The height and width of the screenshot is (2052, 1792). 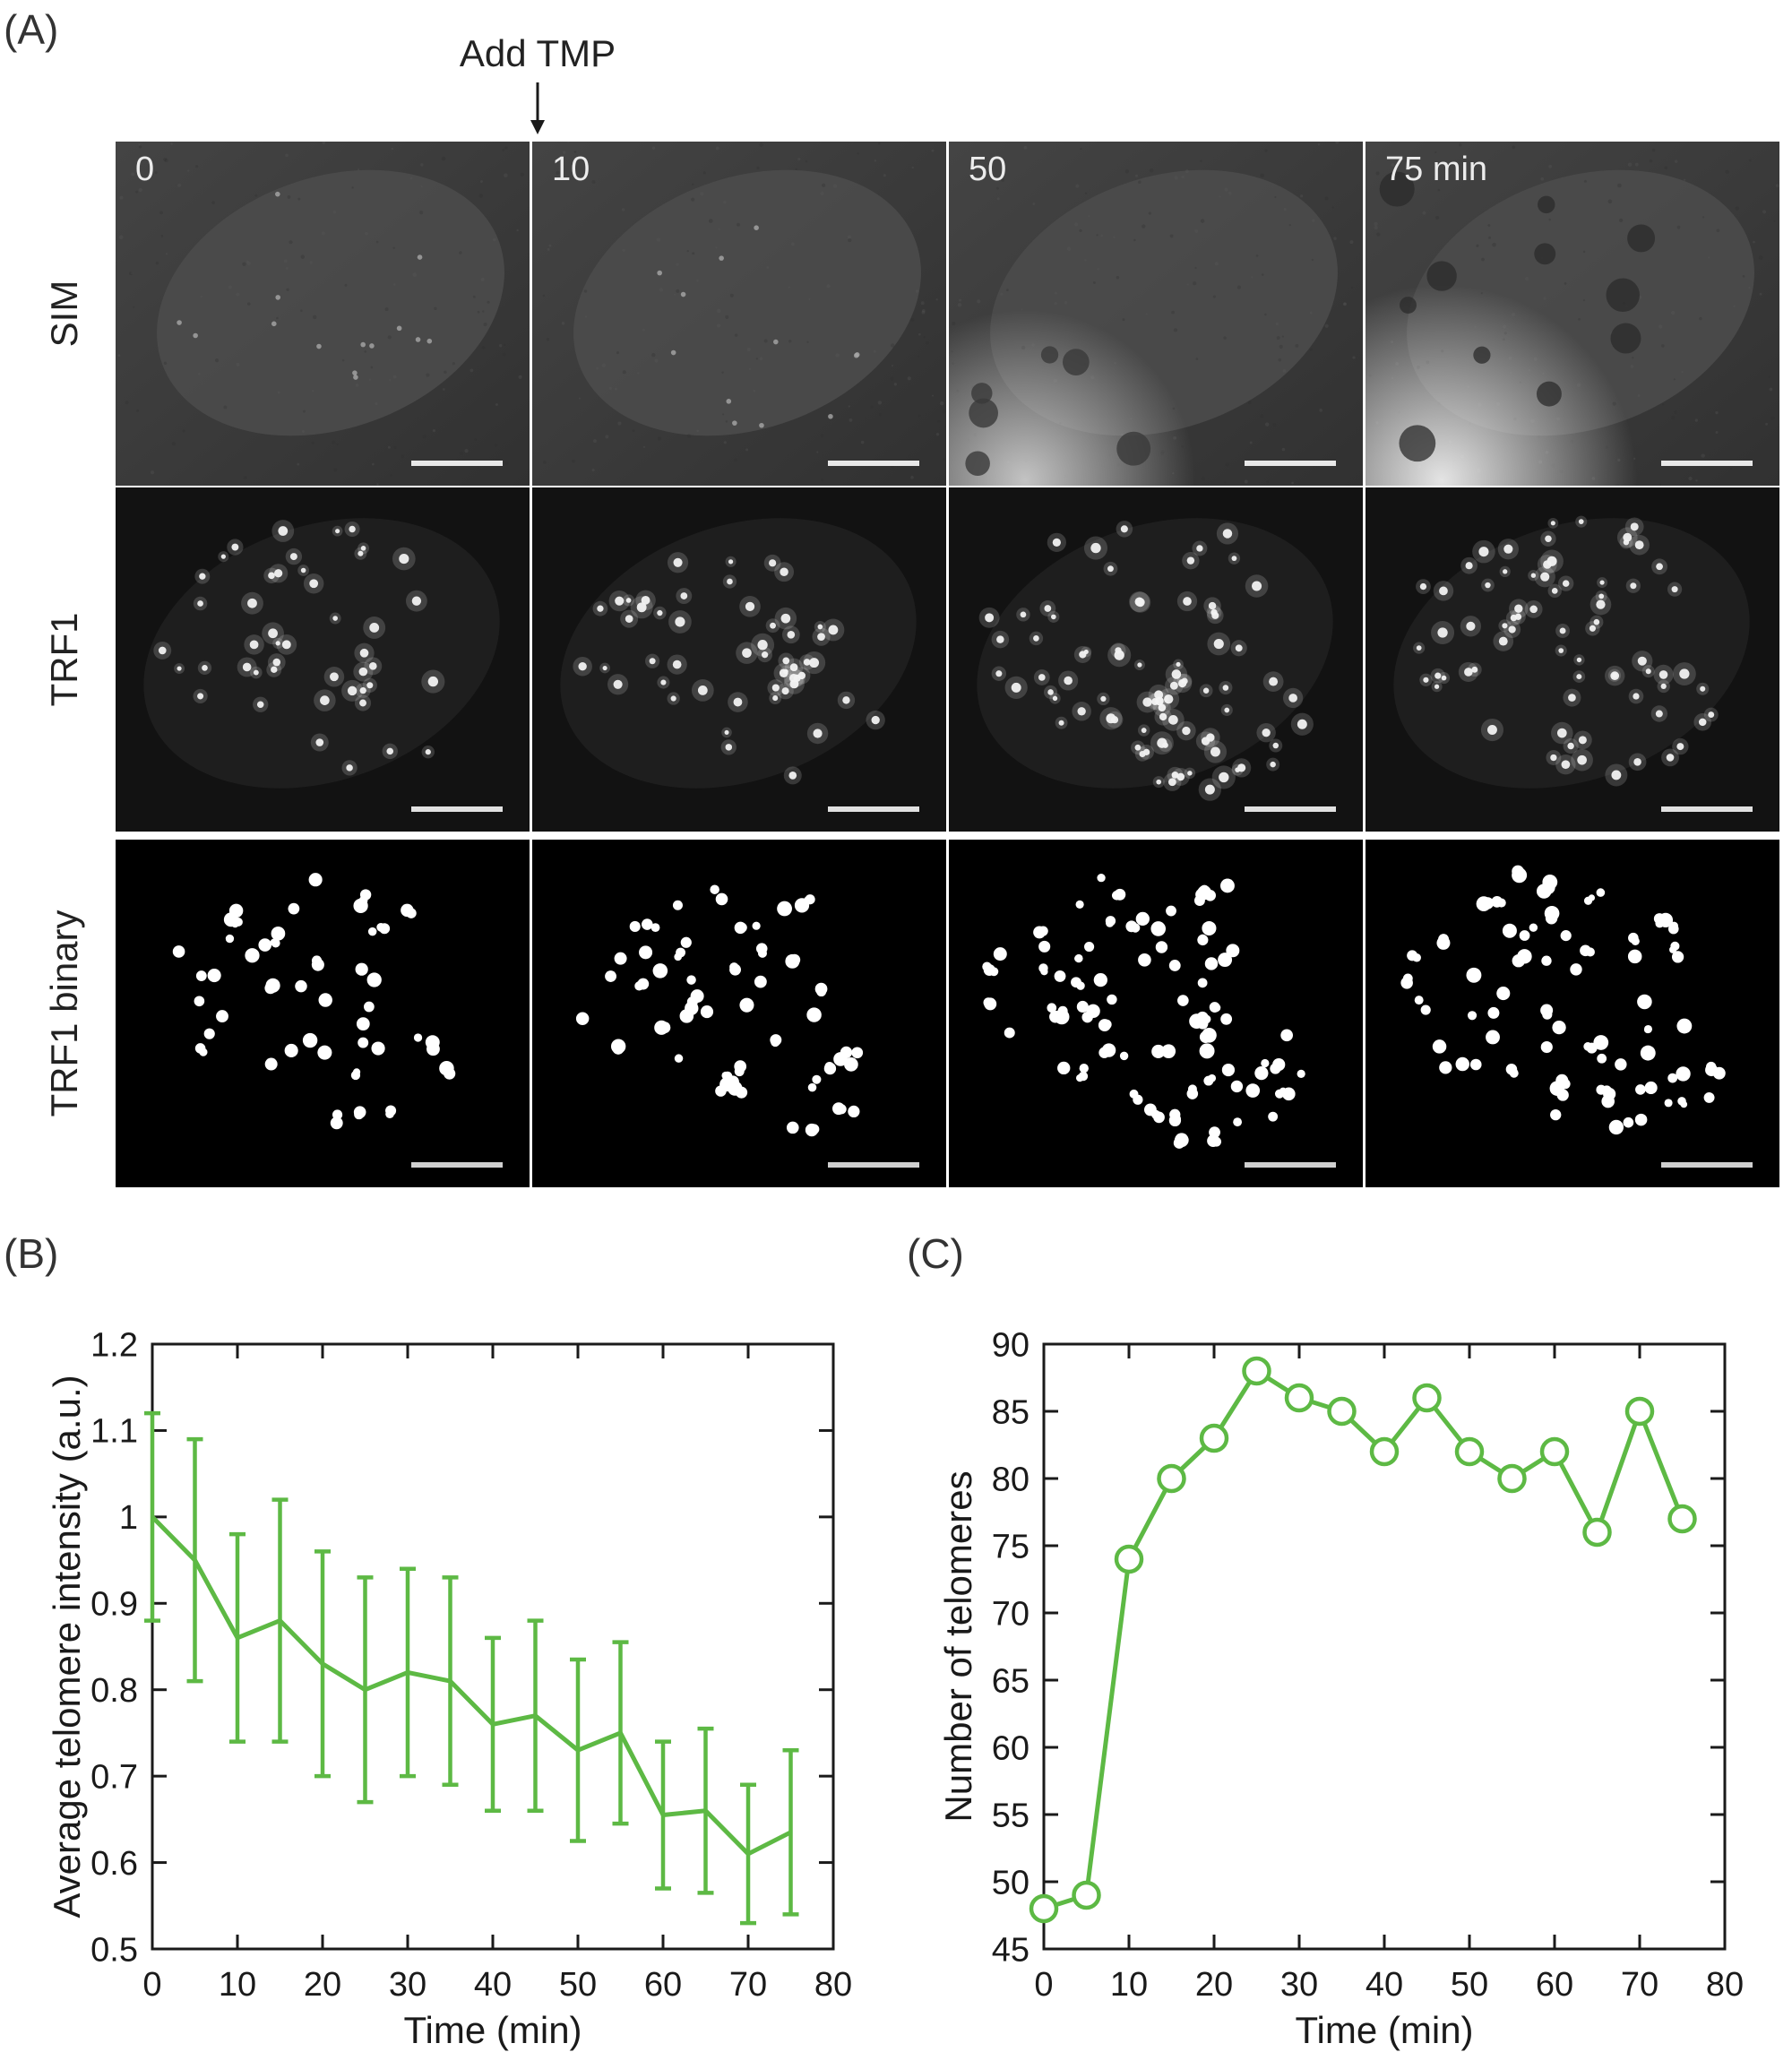 I want to click on trf1-binary-image-10min, so click(x=739, y=1013).